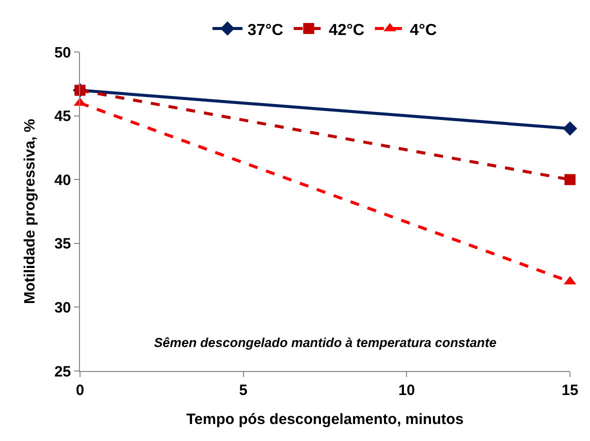 The image size is (590, 441). Describe the element at coordinates (62, 371) in the screenshot. I see `y-tick-label: 25` at that location.